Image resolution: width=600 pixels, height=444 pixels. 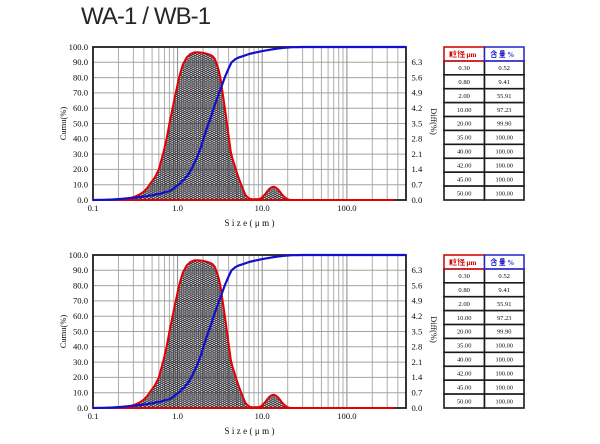 I want to click on svg-text: 97.23, so click(x=504, y=110).